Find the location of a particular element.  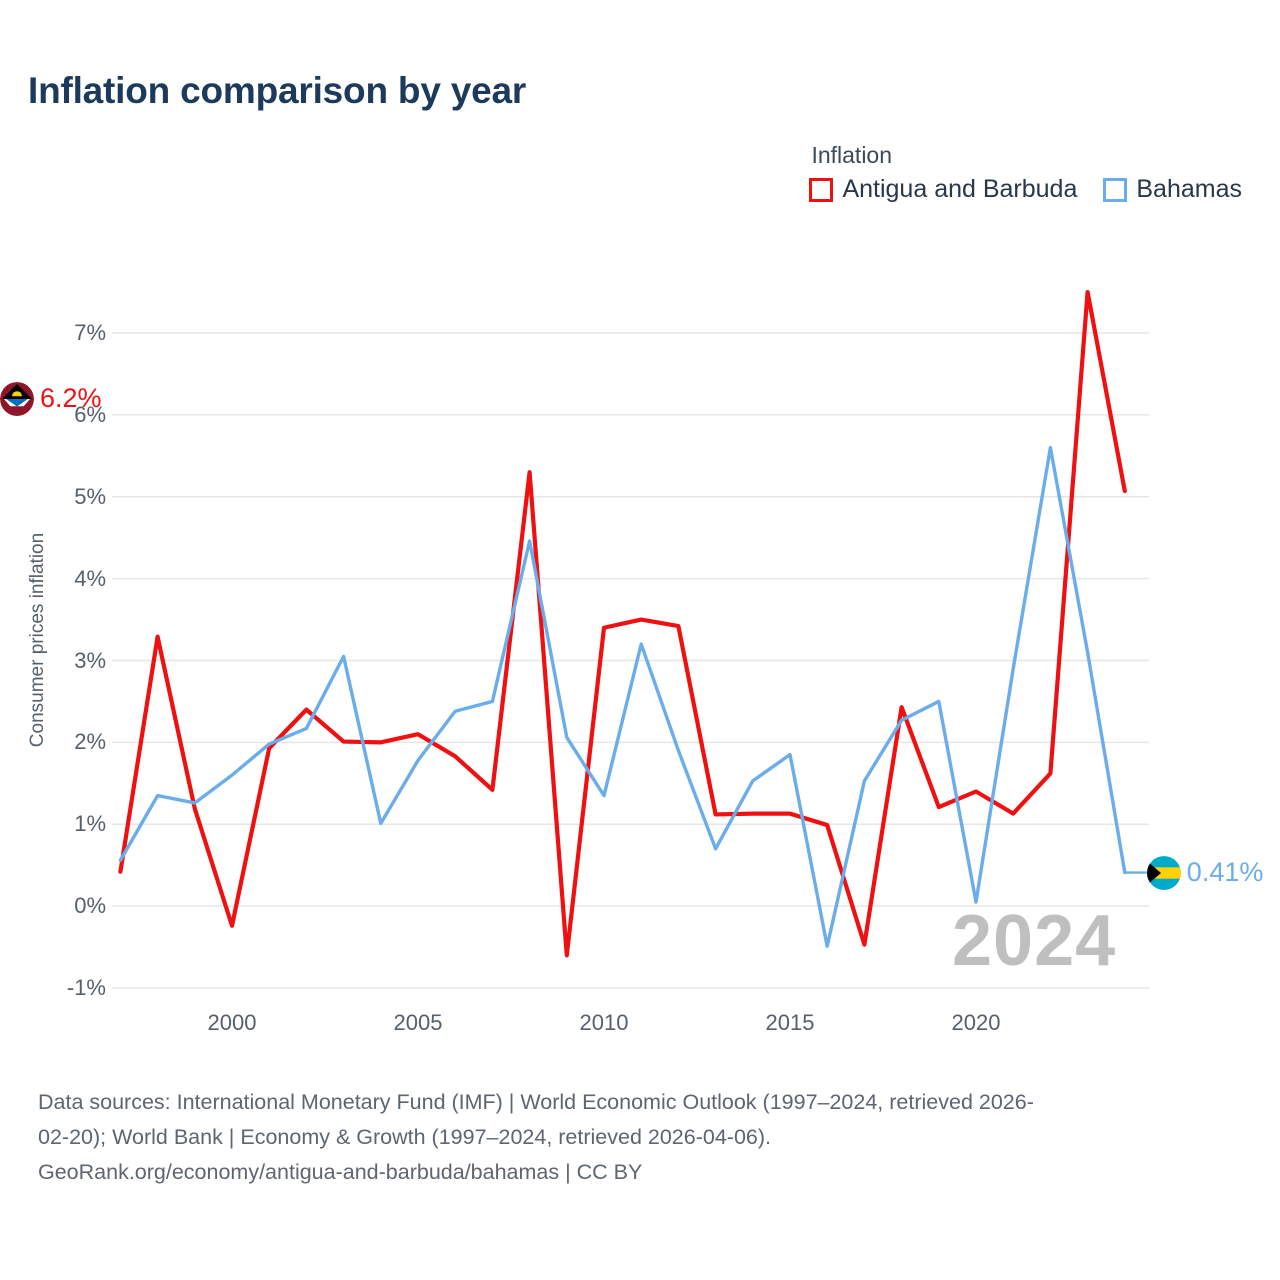

y-tick-label: 7% is located at coordinates (90, 332).